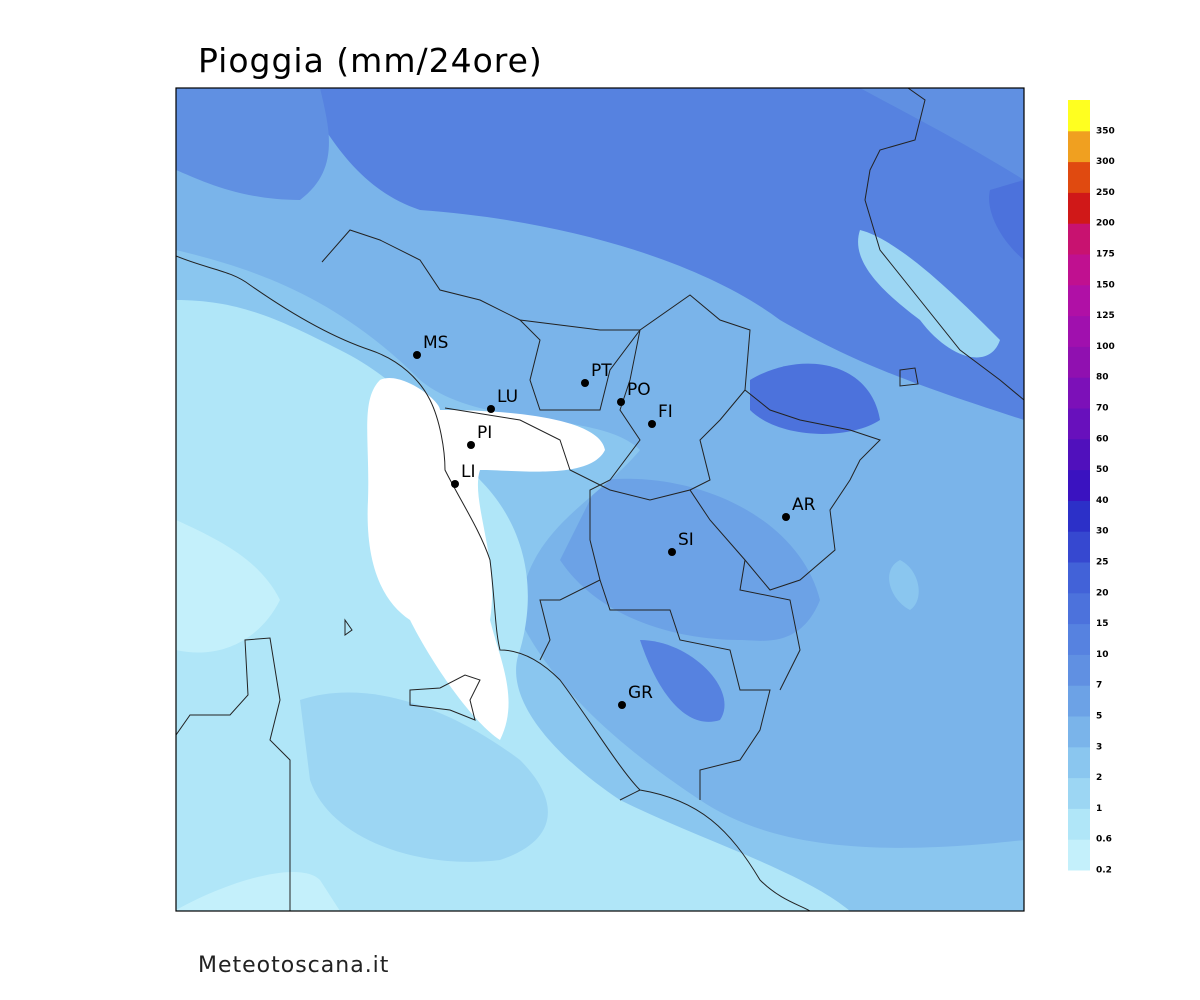 The width and height of the screenshot is (1200, 1000). What do you see at coordinates (665, 412) in the screenshot?
I see `city-label: FI` at bounding box center [665, 412].